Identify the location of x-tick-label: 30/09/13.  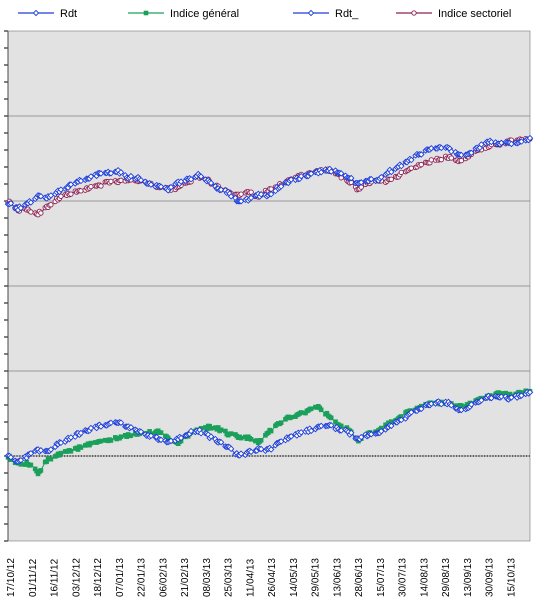
(490, 577).